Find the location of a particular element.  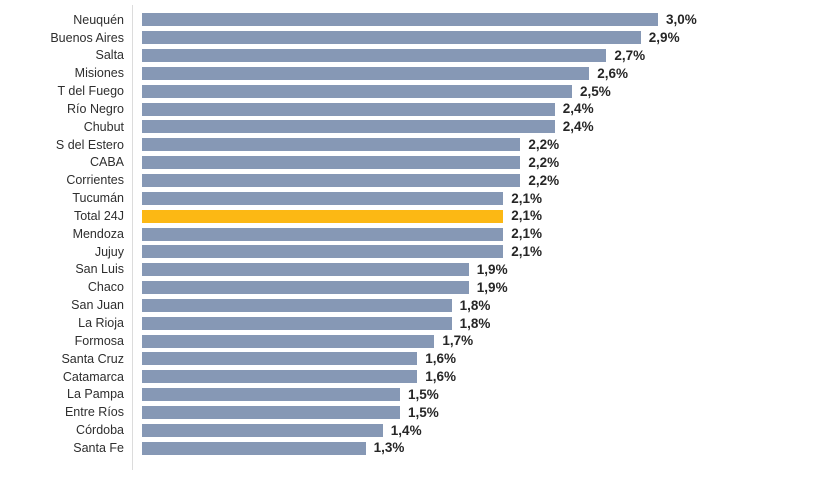

category-label: San Juan is located at coordinates (97, 305).